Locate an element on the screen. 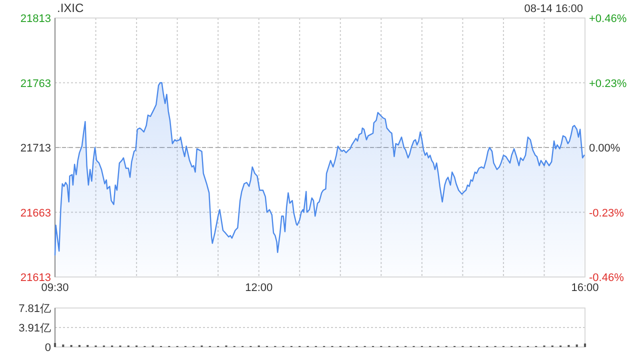  x-tick-label: 12:00 is located at coordinates (259, 288).